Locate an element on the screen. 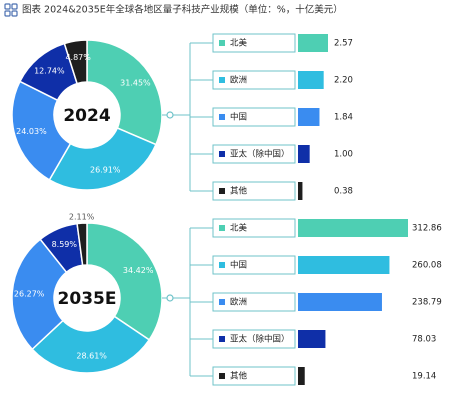 The height and width of the screenshot is (402, 462). donut-value-label: 26.27% is located at coordinates (29, 293).